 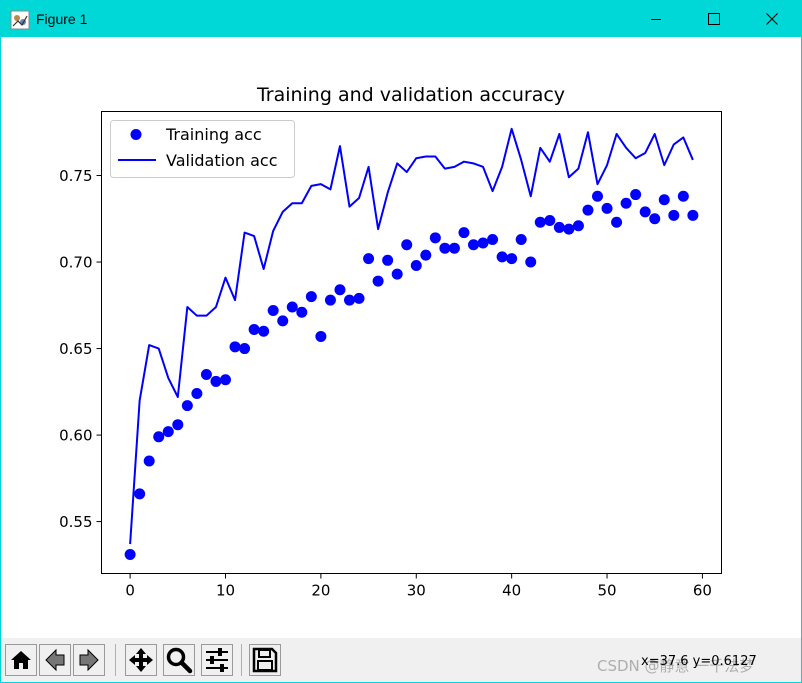 I want to click on pan-icon, so click(x=141, y=660).